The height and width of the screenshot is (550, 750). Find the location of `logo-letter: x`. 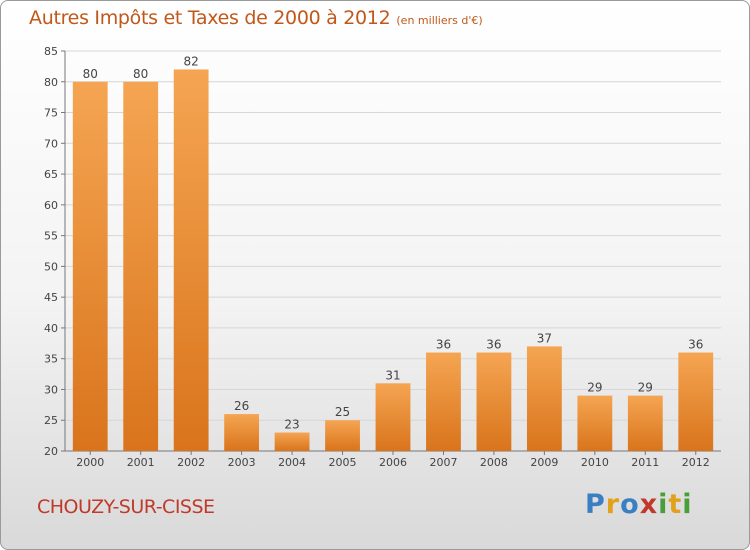

logo-letter: x is located at coordinates (649, 504).